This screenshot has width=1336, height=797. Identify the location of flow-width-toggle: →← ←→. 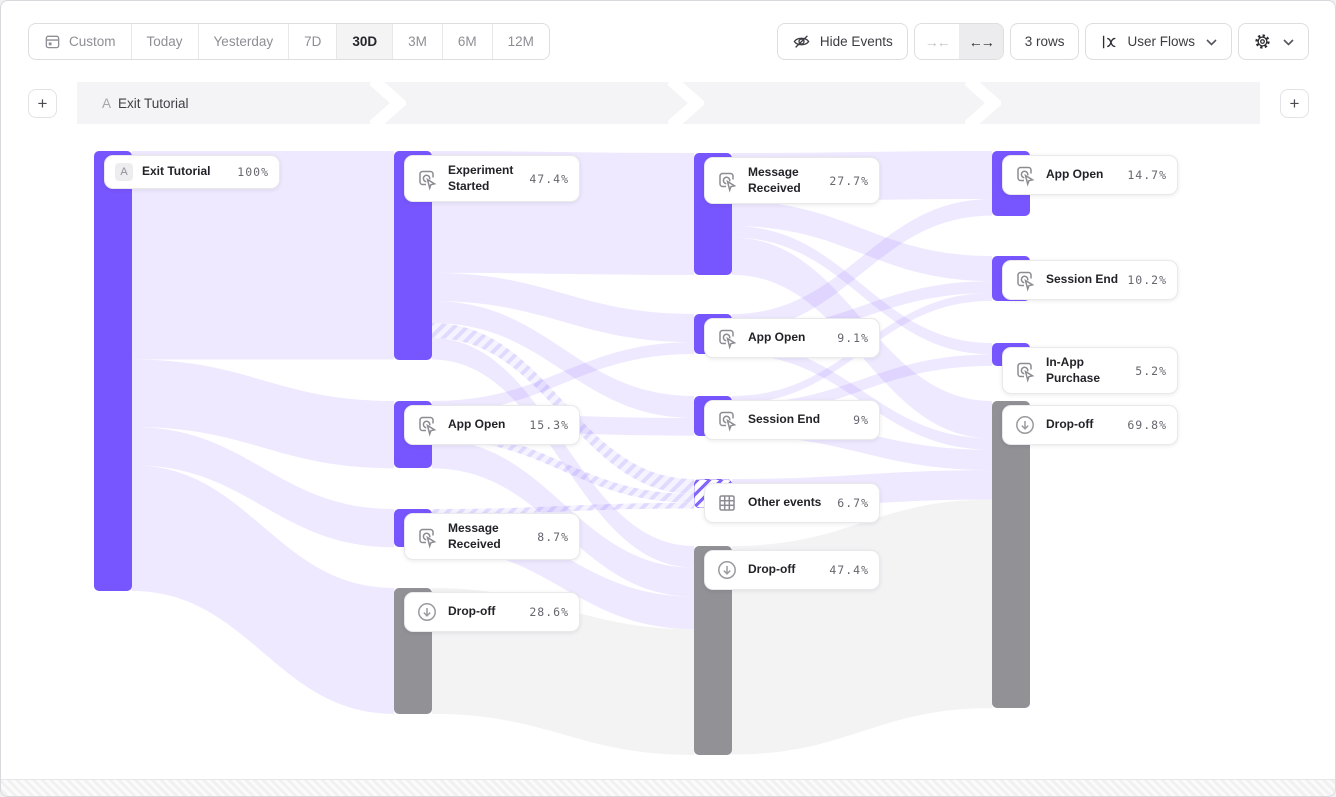
(958, 41).